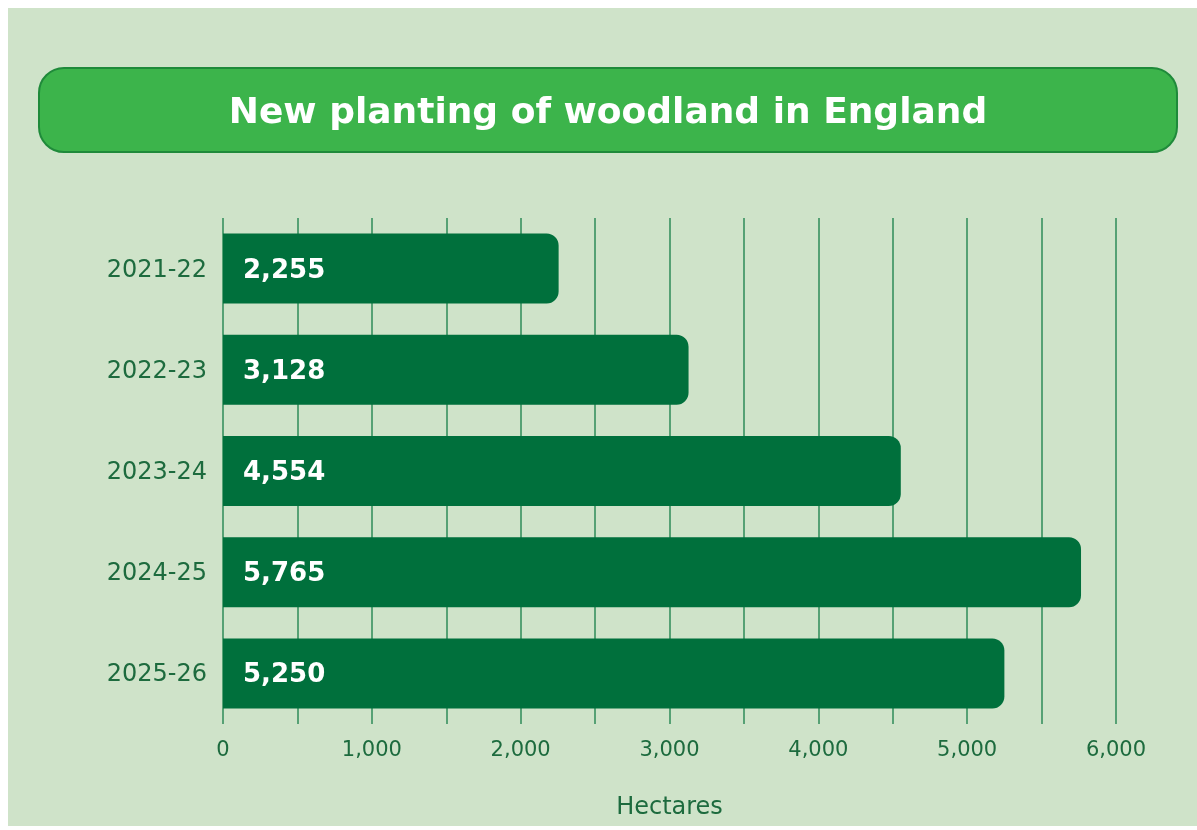 The width and height of the screenshot is (1197, 830). What do you see at coordinates (156, 471) in the screenshot?
I see `y-tick-label: 2023-24` at bounding box center [156, 471].